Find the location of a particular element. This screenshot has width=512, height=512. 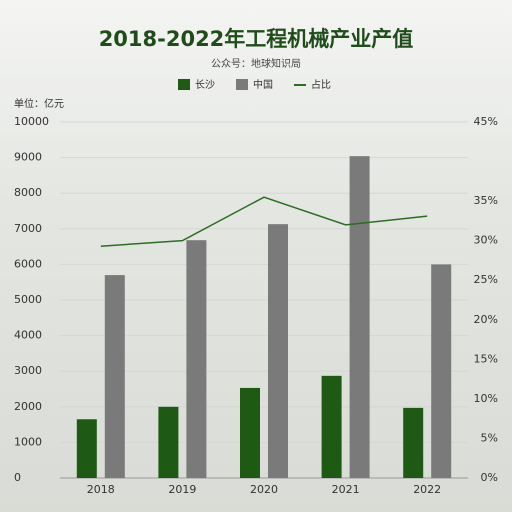

y2-tick-label: 5% is located at coordinates (489, 437).